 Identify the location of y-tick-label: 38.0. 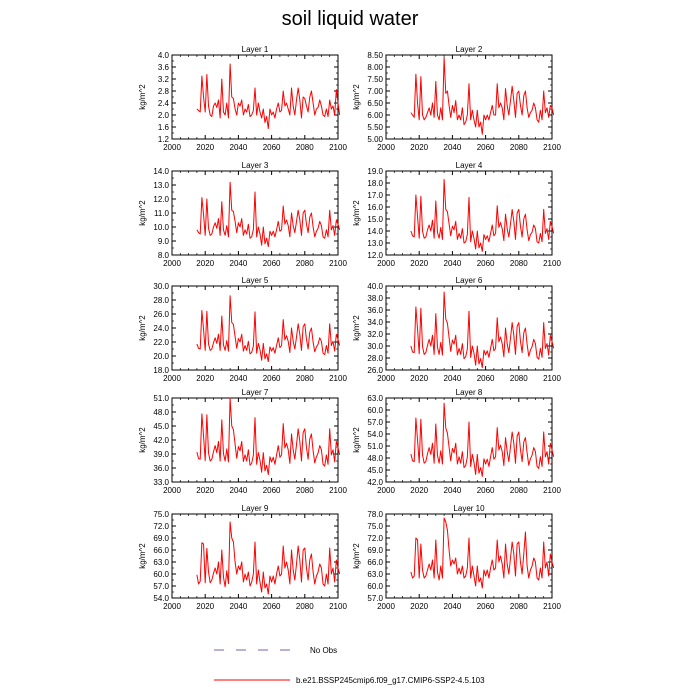
(375, 298).